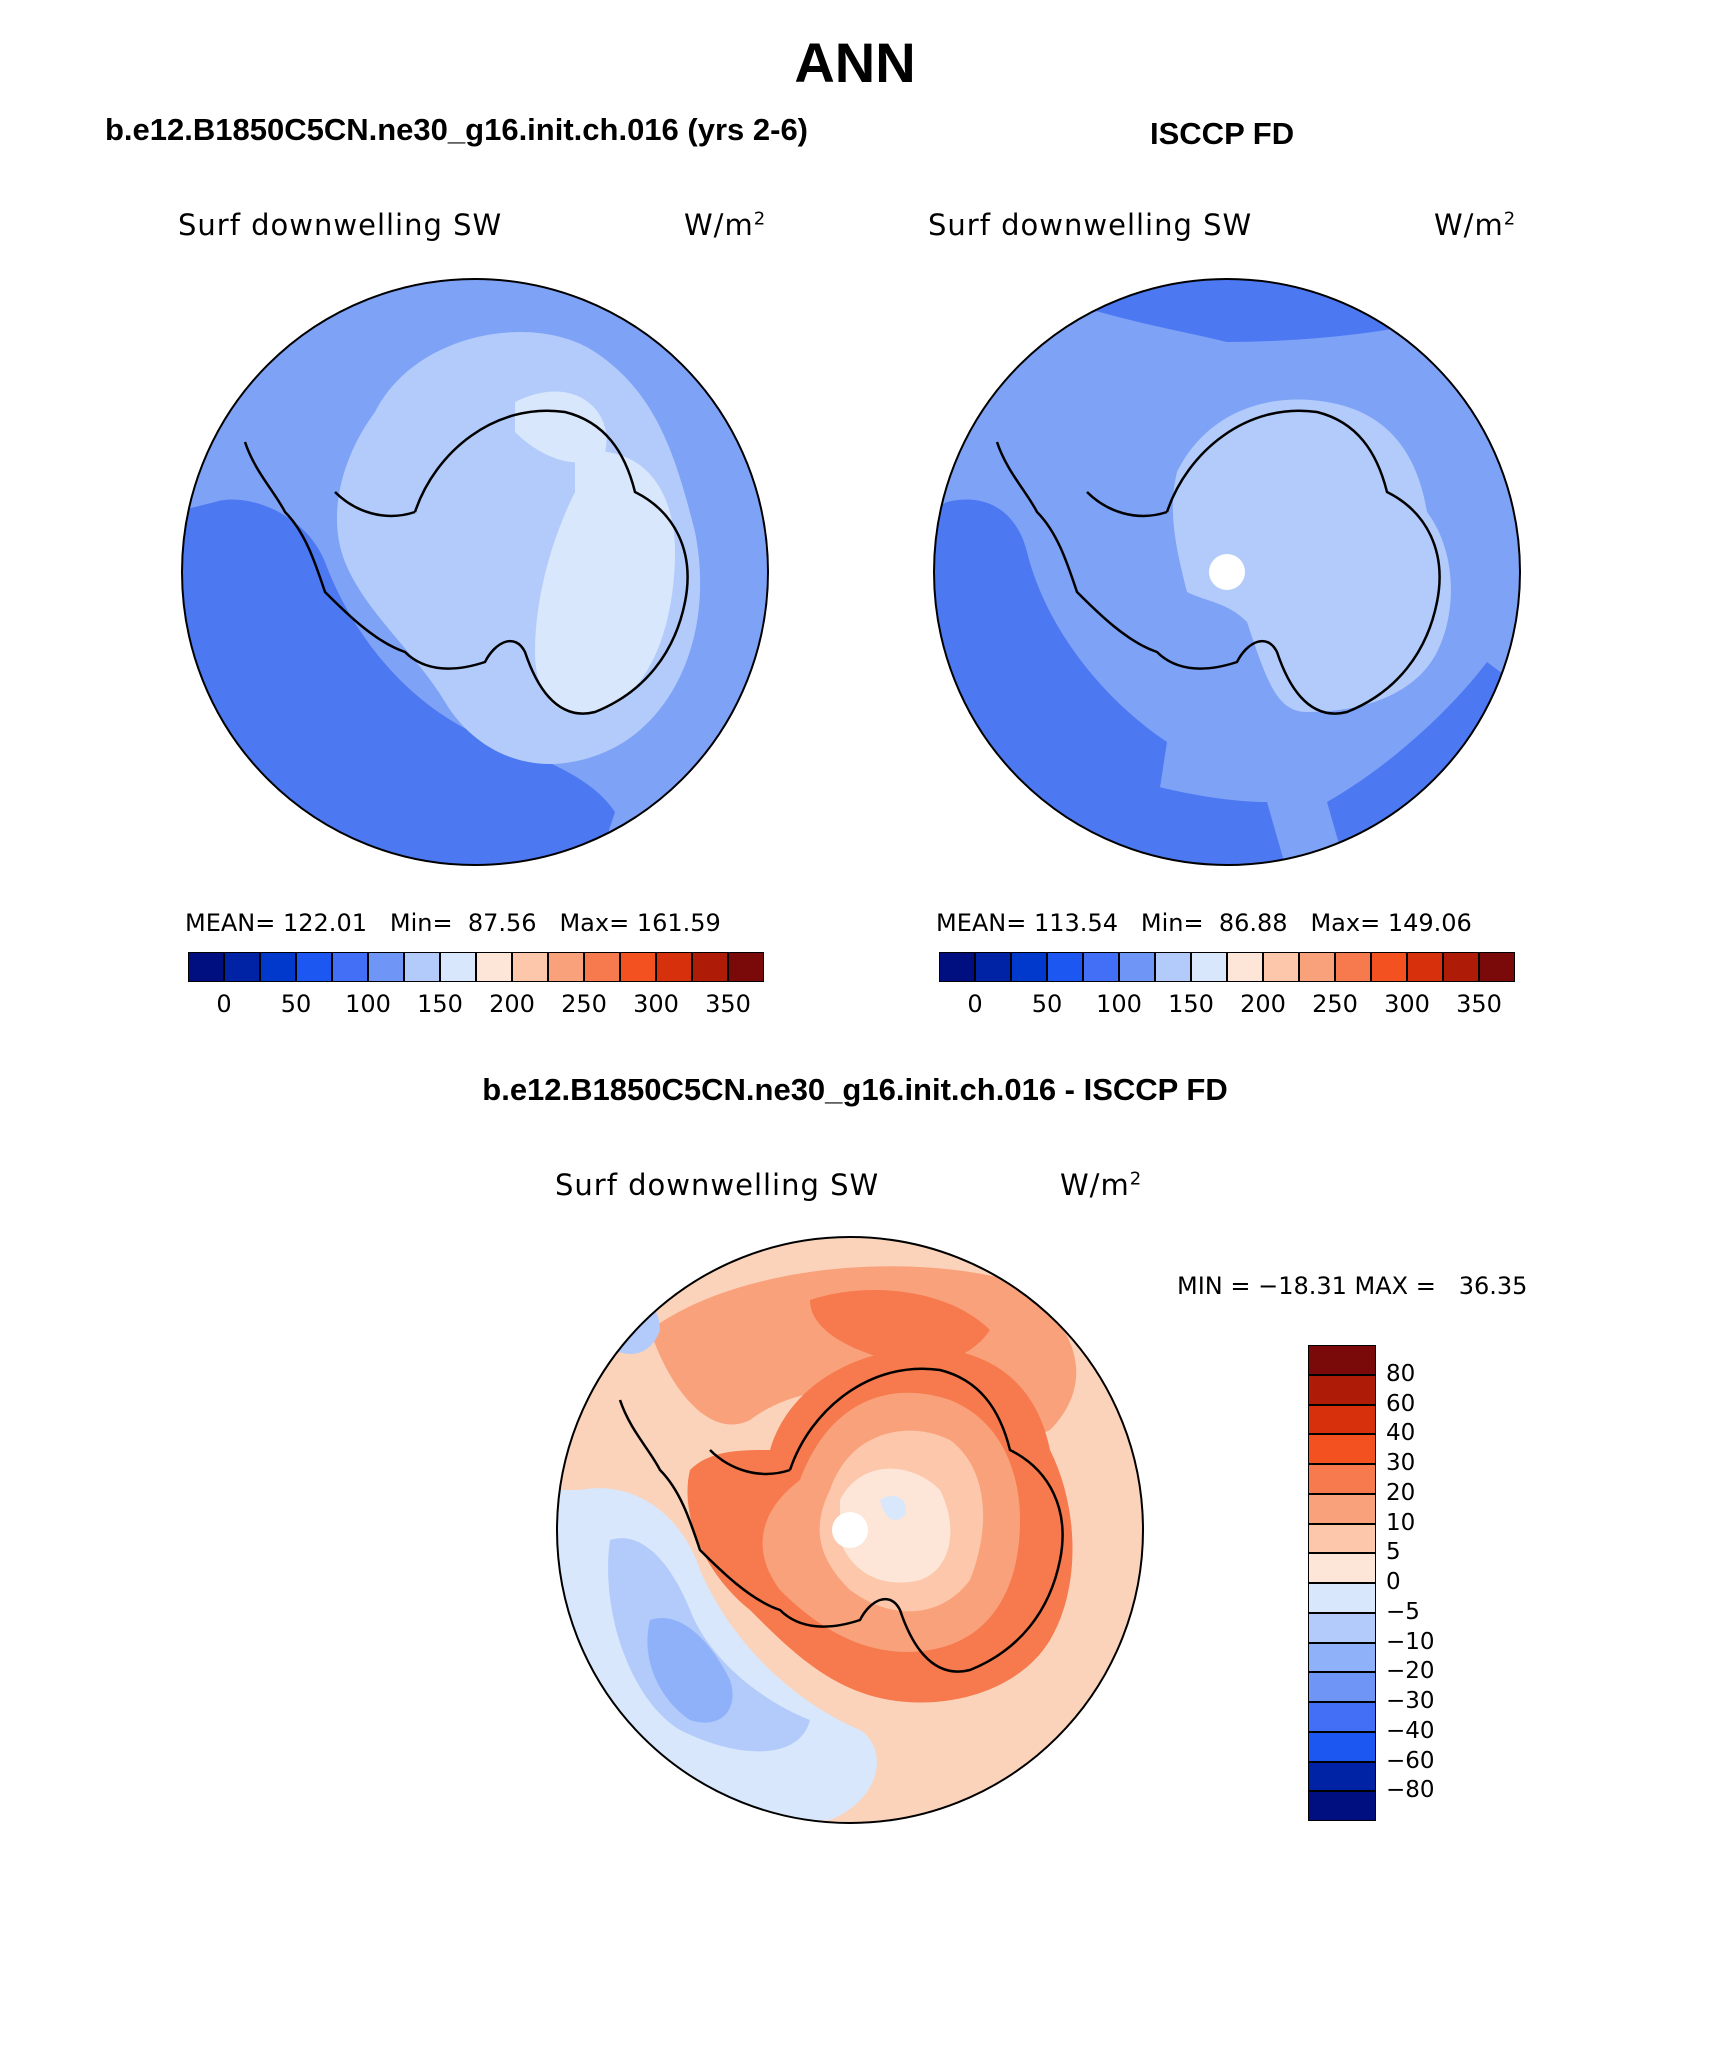 Image resolution: width=1710 pixels, height=2061 pixels. Describe the element at coordinates (855, 62) in the screenshot. I see `figure-title: ANN` at that location.